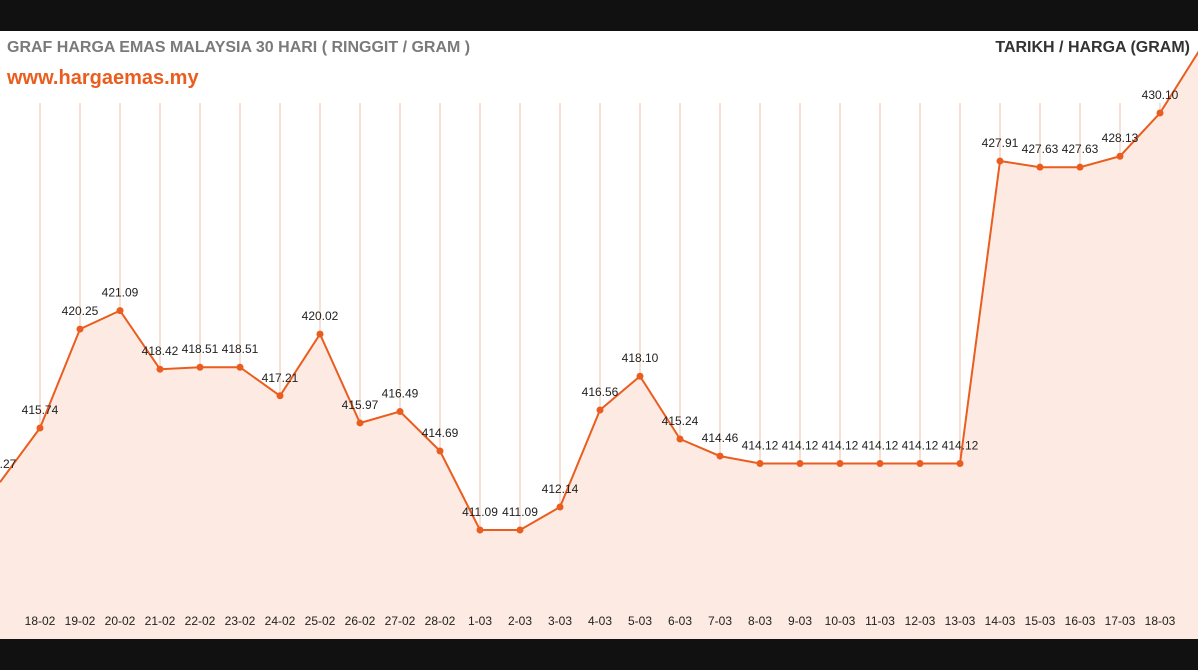  What do you see at coordinates (400, 394) in the screenshot?
I see `data-label: 416.49` at bounding box center [400, 394].